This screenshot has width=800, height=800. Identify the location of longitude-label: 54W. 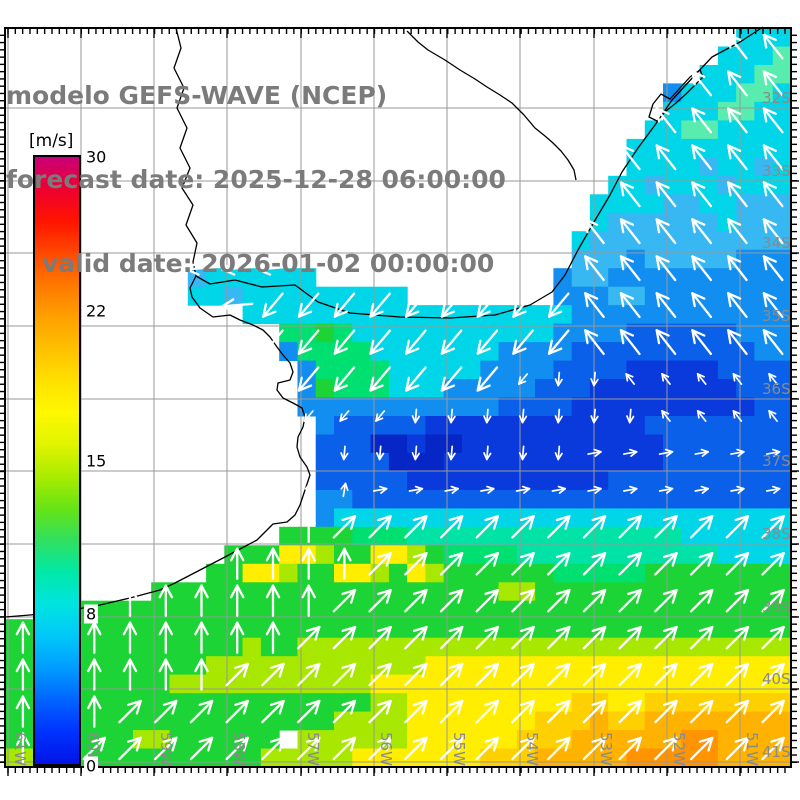
(532, 749).